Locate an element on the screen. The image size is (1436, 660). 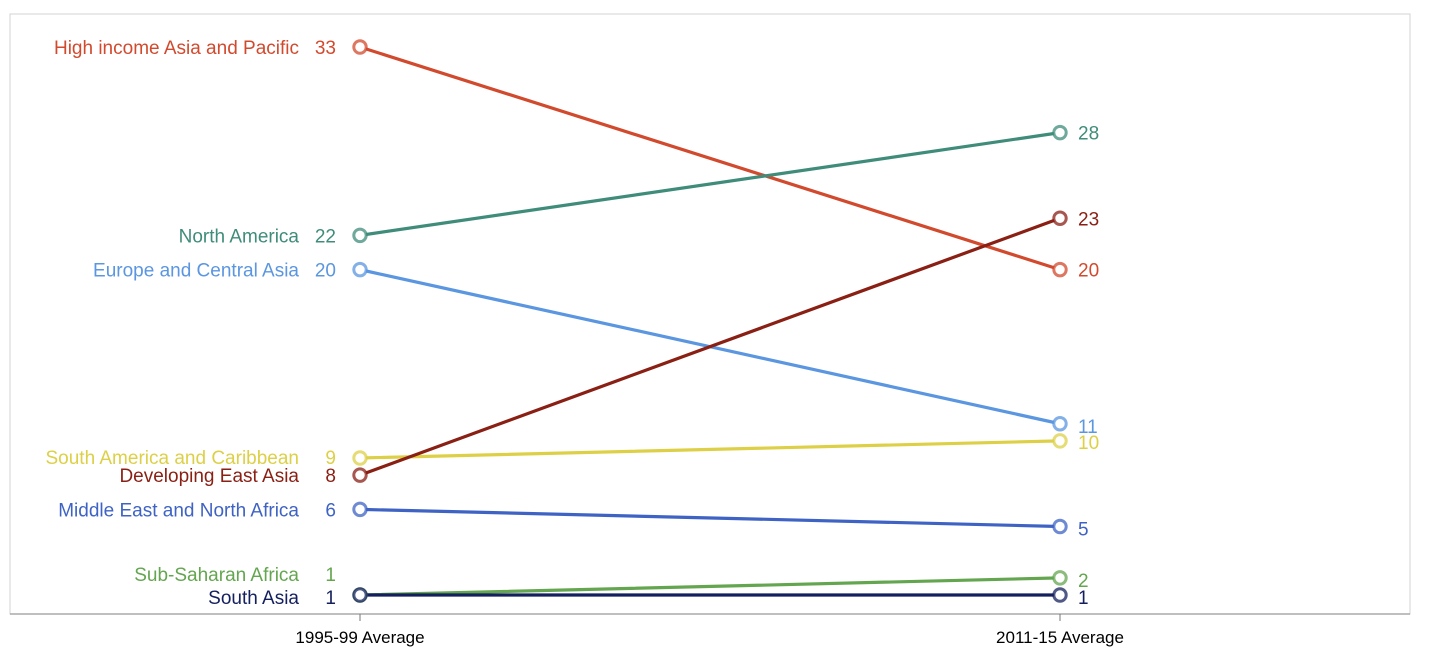
series-label-middle-east-and-north-africa: Middle East and North Africa is located at coordinates (178, 510).